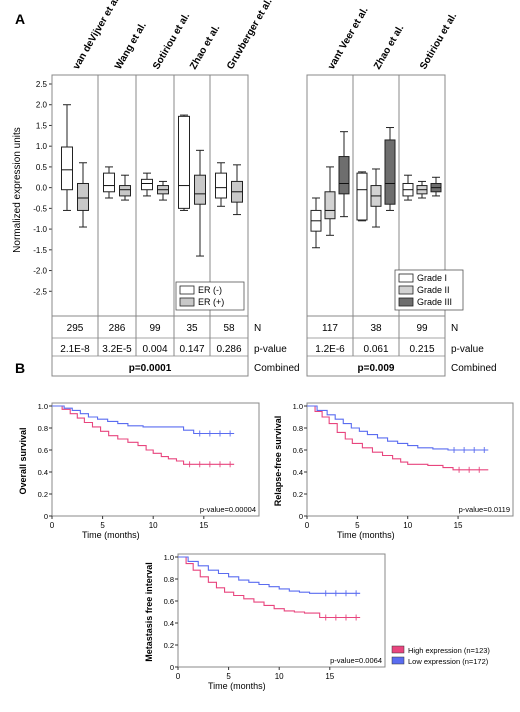 This screenshot has width=520, height=712. Describe the element at coordinates (433, 290) in the screenshot. I see `legend-label: Grade II` at that location.